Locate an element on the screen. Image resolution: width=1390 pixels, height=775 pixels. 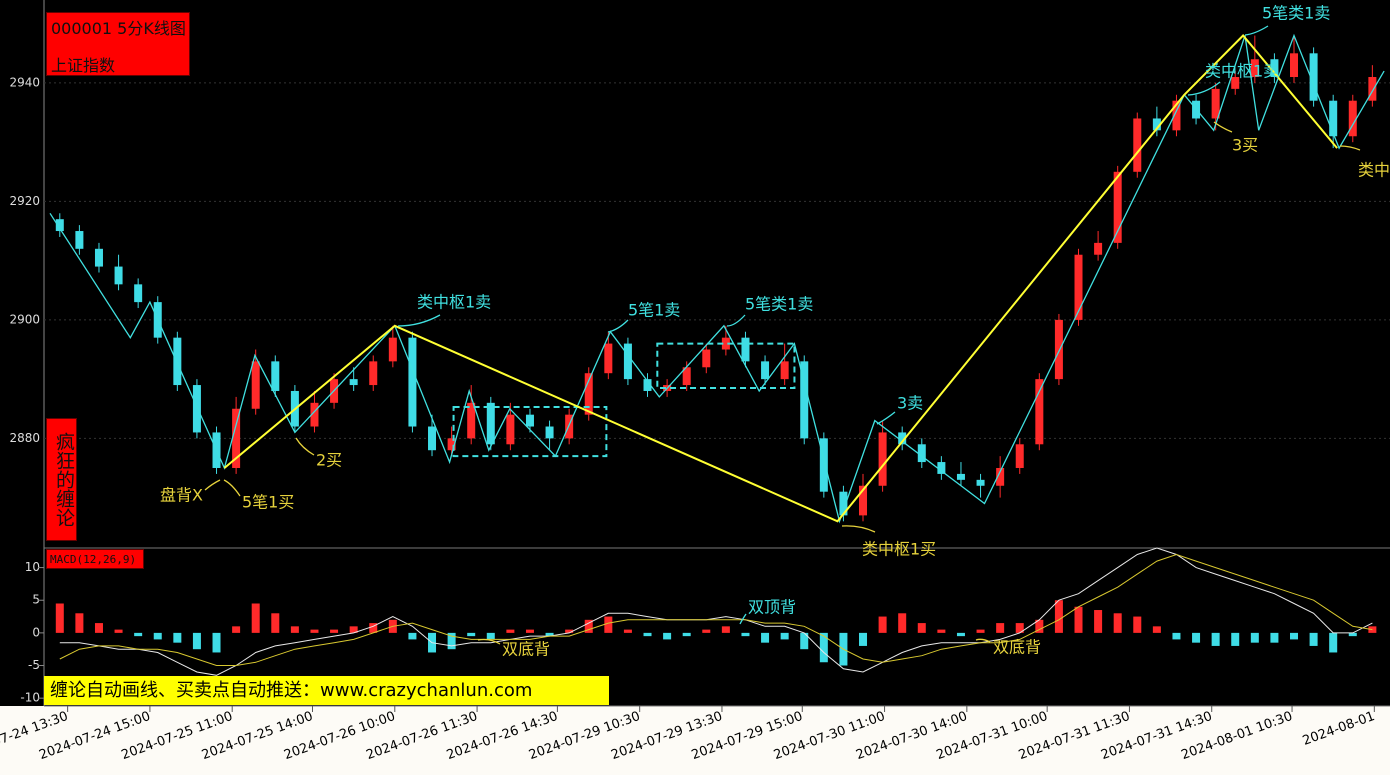
y-tick-label: 5 is located at coordinates (36, 600).